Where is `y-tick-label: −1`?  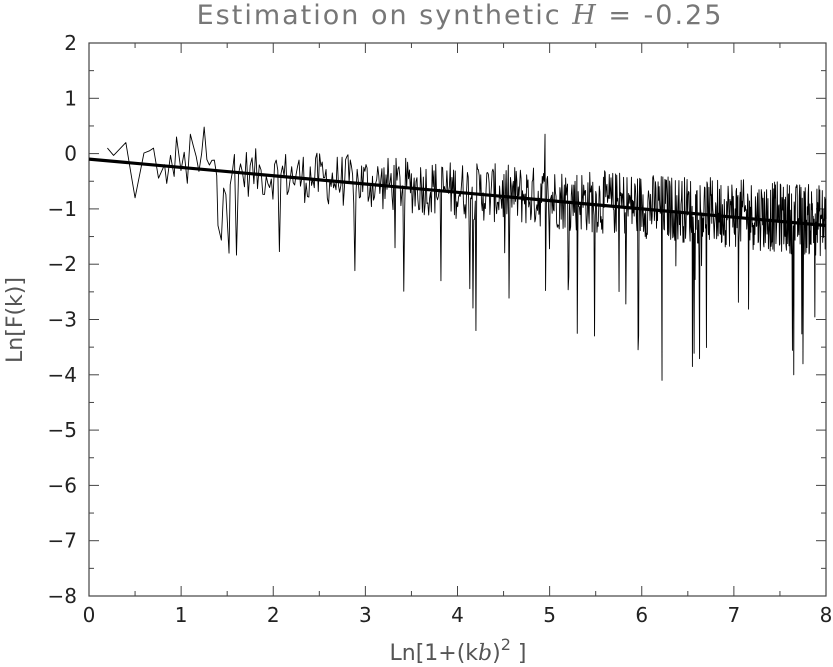
y-tick-label: −1 is located at coordinates (62, 209).